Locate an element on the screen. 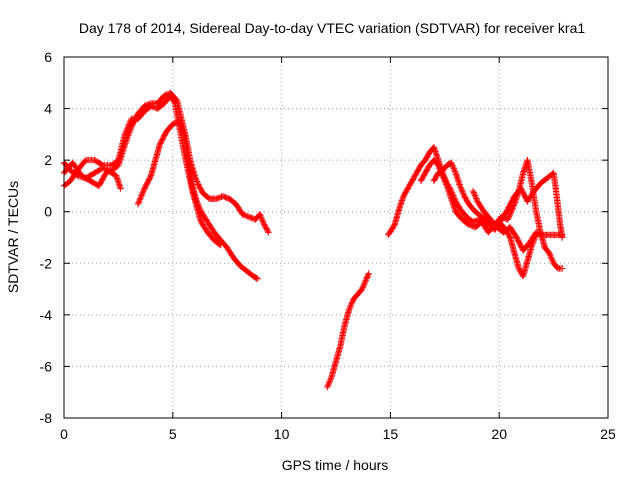  y-tick-label: 6 is located at coordinates (48, 57).